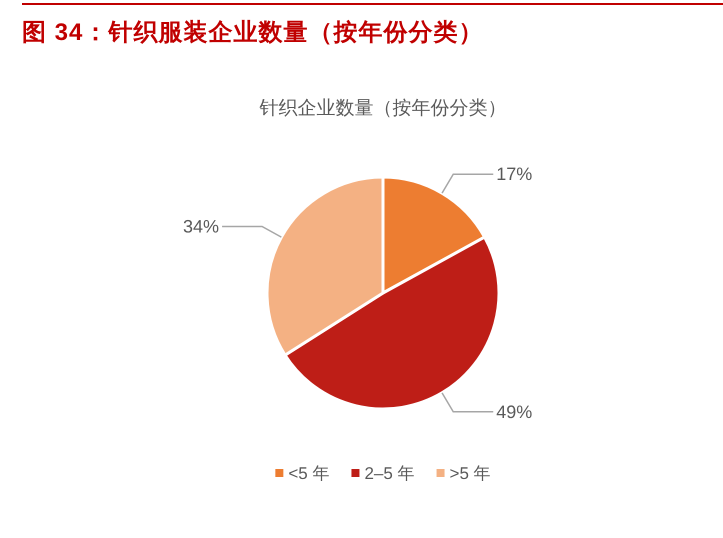  I want to click on subtitle: 针织企业数量（按年份分类）, so click(383, 108).